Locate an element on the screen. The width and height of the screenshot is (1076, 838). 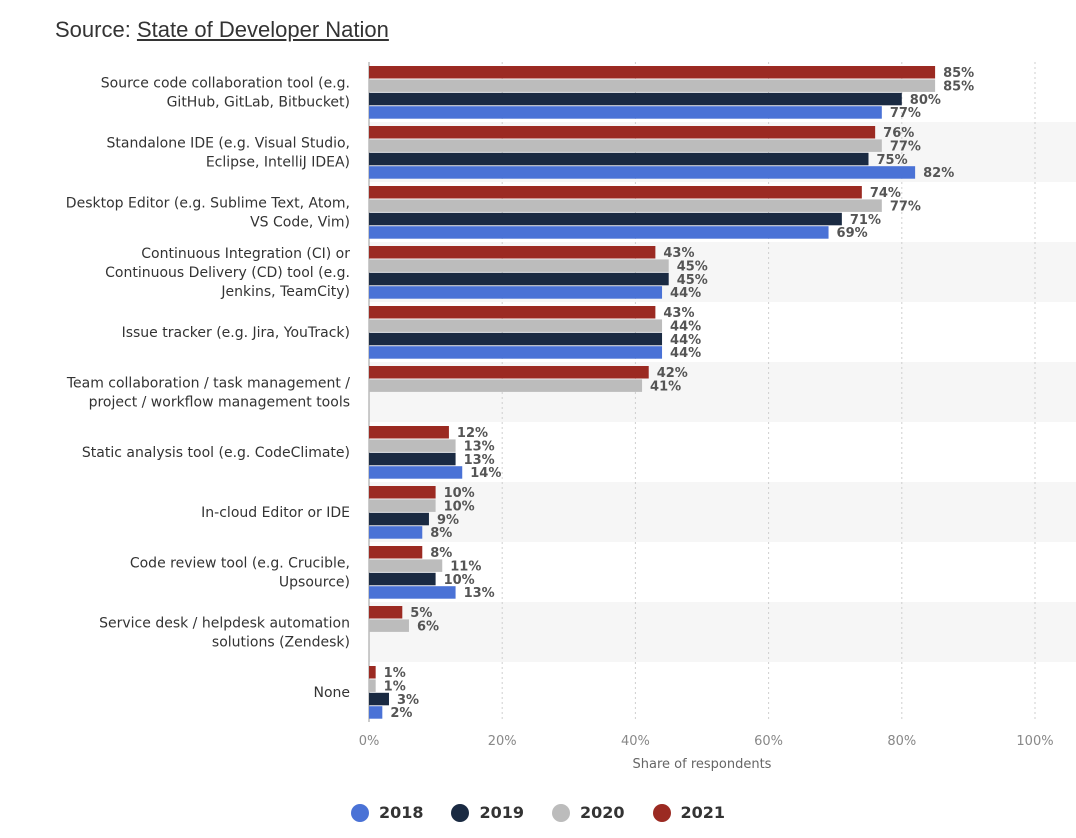
legend-dot-2018 is located at coordinates (359, 812).